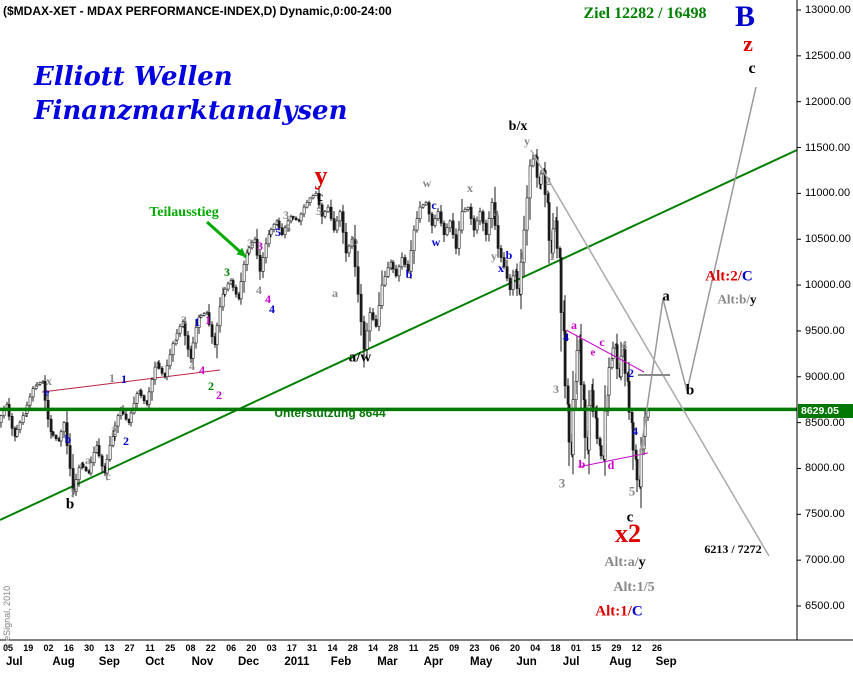 This screenshot has height=674, width=853. What do you see at coordinates (454, 648) in the screenshot?
I see `x-axis-day-tick: 09` at bounding box center [454, 648].